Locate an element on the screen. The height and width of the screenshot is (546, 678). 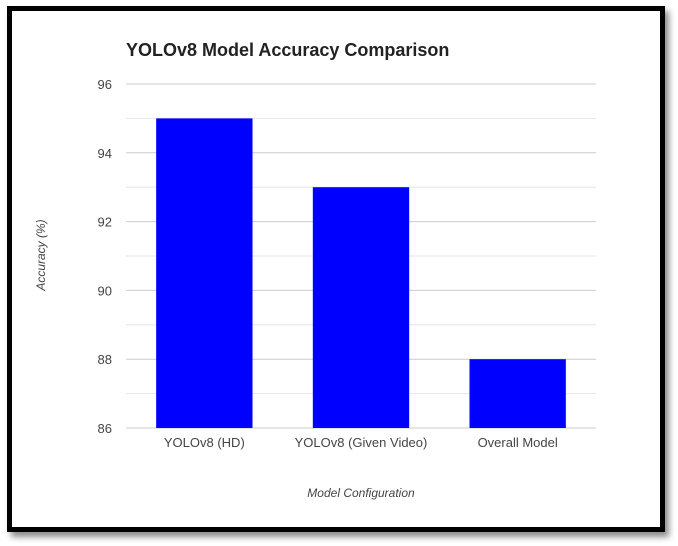
y-tick-label: 88 is located at coordinates (105, 359).